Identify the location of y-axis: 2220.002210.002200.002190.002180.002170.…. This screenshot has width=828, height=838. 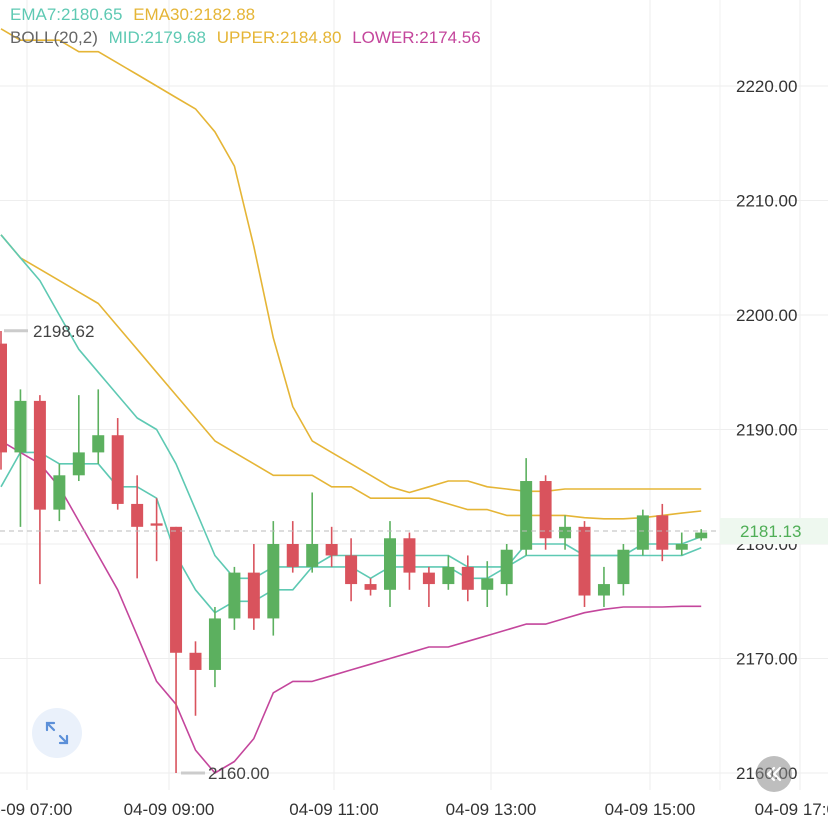
(766, 430).